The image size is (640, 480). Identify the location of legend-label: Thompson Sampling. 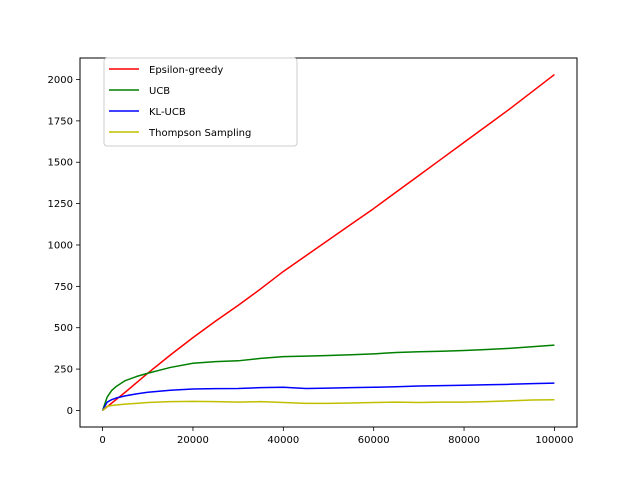
(199, 133).